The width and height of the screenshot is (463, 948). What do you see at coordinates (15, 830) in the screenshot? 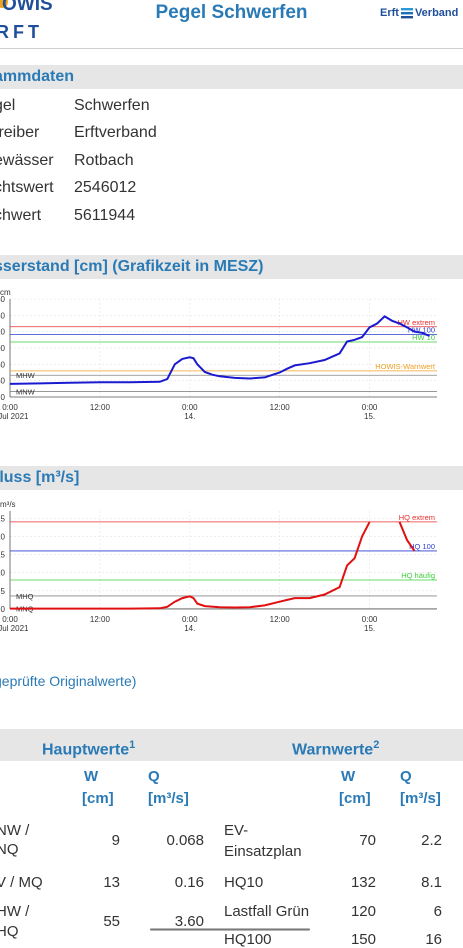
I see `hauptwert-label: NW /` at bounding box center [15, 830].